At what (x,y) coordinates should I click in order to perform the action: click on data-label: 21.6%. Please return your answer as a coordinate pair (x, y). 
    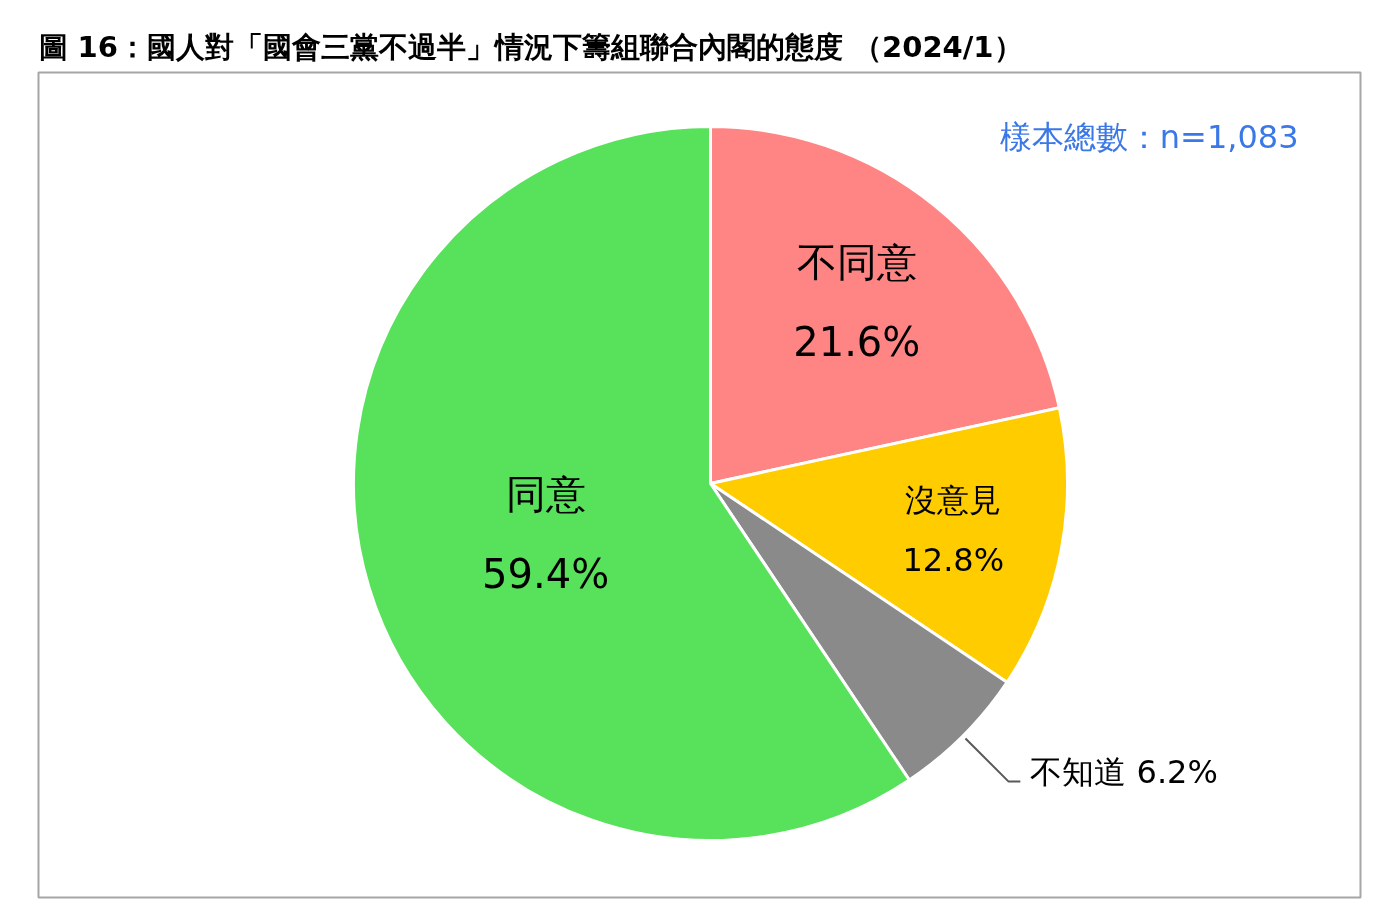
    Looking at the image, I should click on (857, 342).